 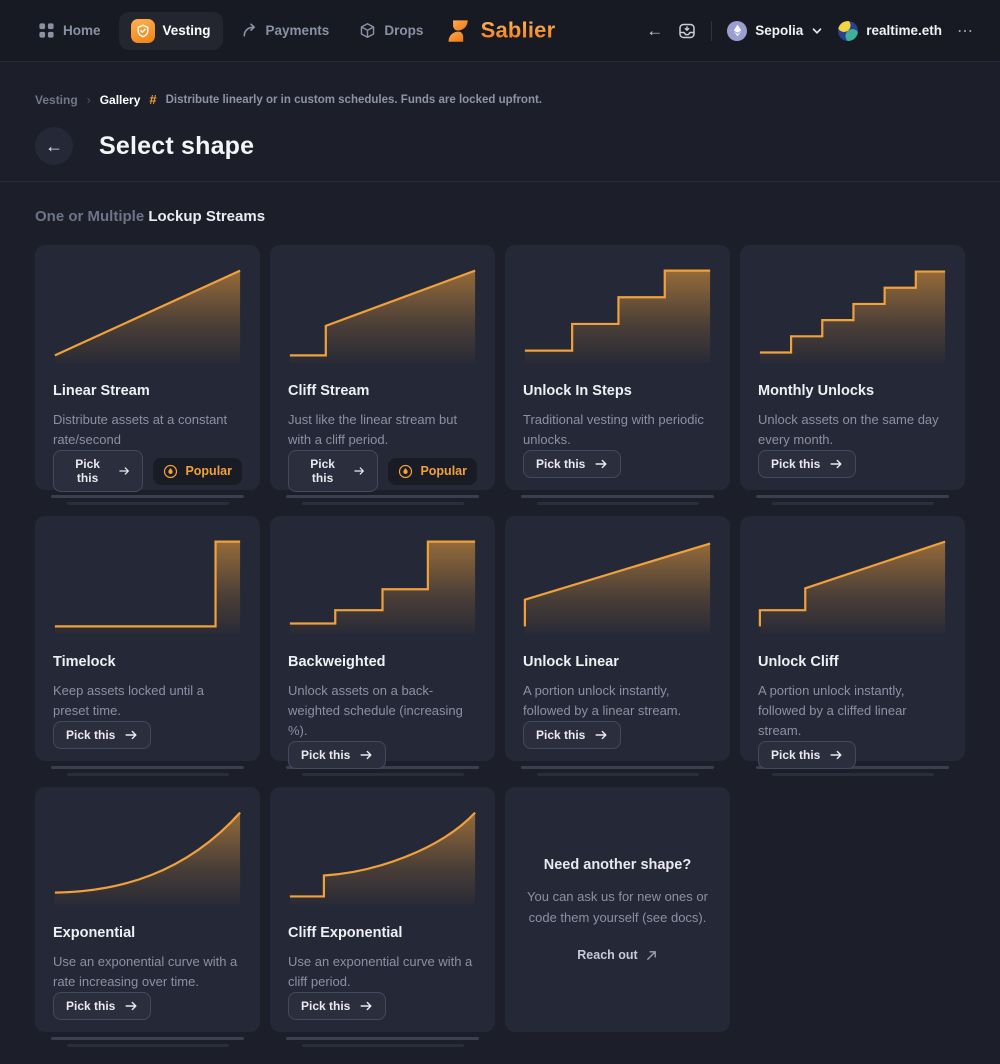 What do you see at coordinates (207, 216) in the screenshot?
I see `section-title: Lockup Streams` at bounding box center [207, 216].